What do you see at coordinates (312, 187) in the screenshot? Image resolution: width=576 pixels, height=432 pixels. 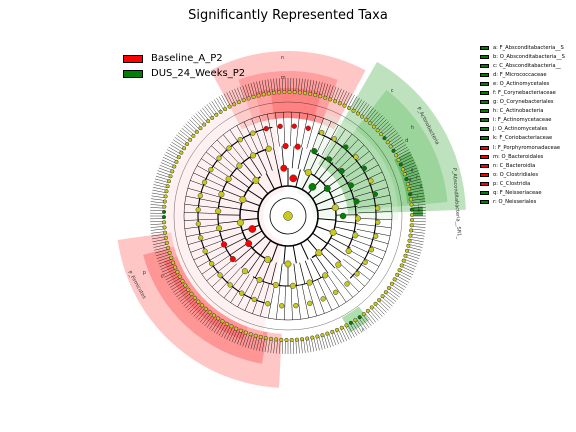 I see `phylum-node-actinobacteria` at bounding box center [312, 187].